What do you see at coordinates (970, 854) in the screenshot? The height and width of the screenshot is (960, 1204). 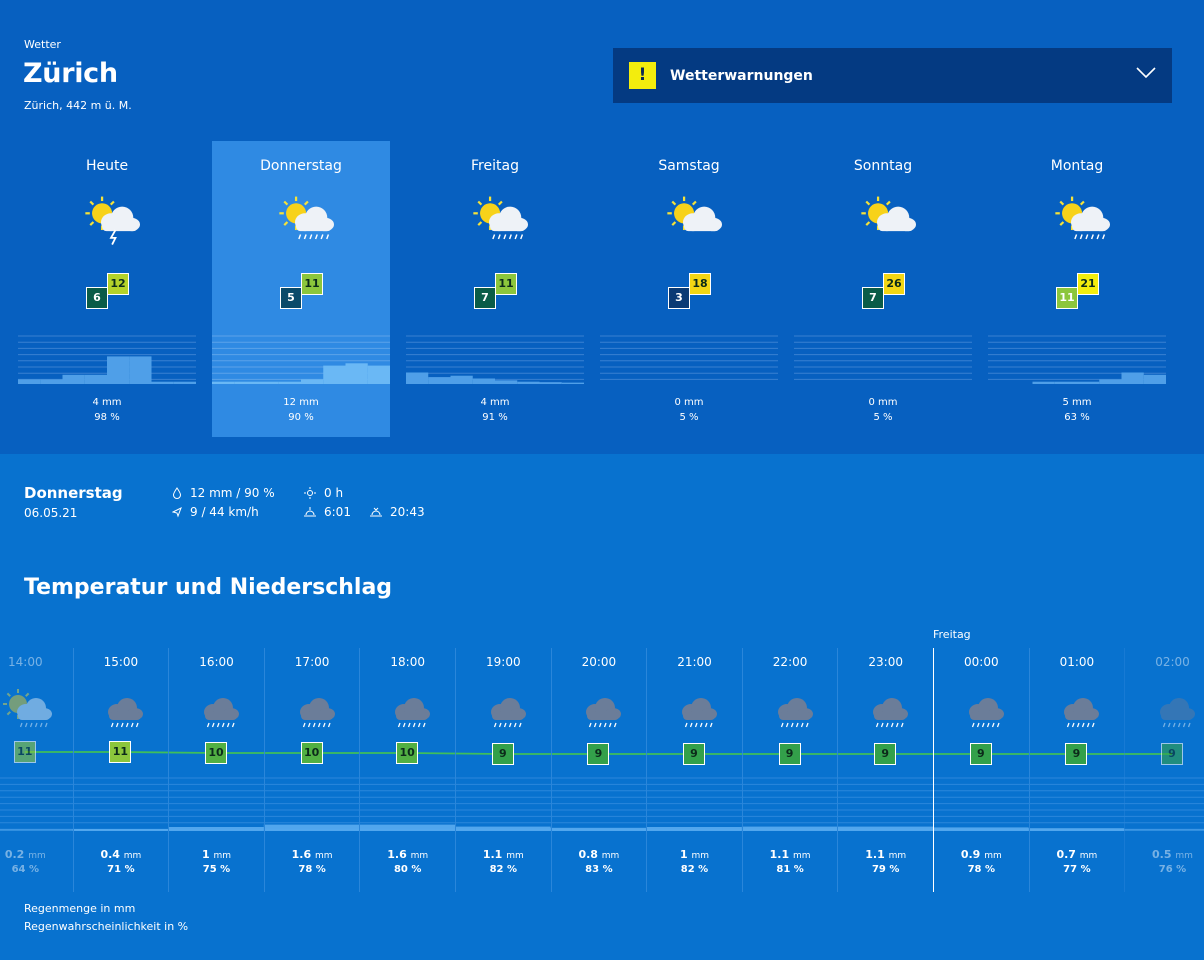 I see `hour-precip-value: 0.9` at bounding box center [970, 854].